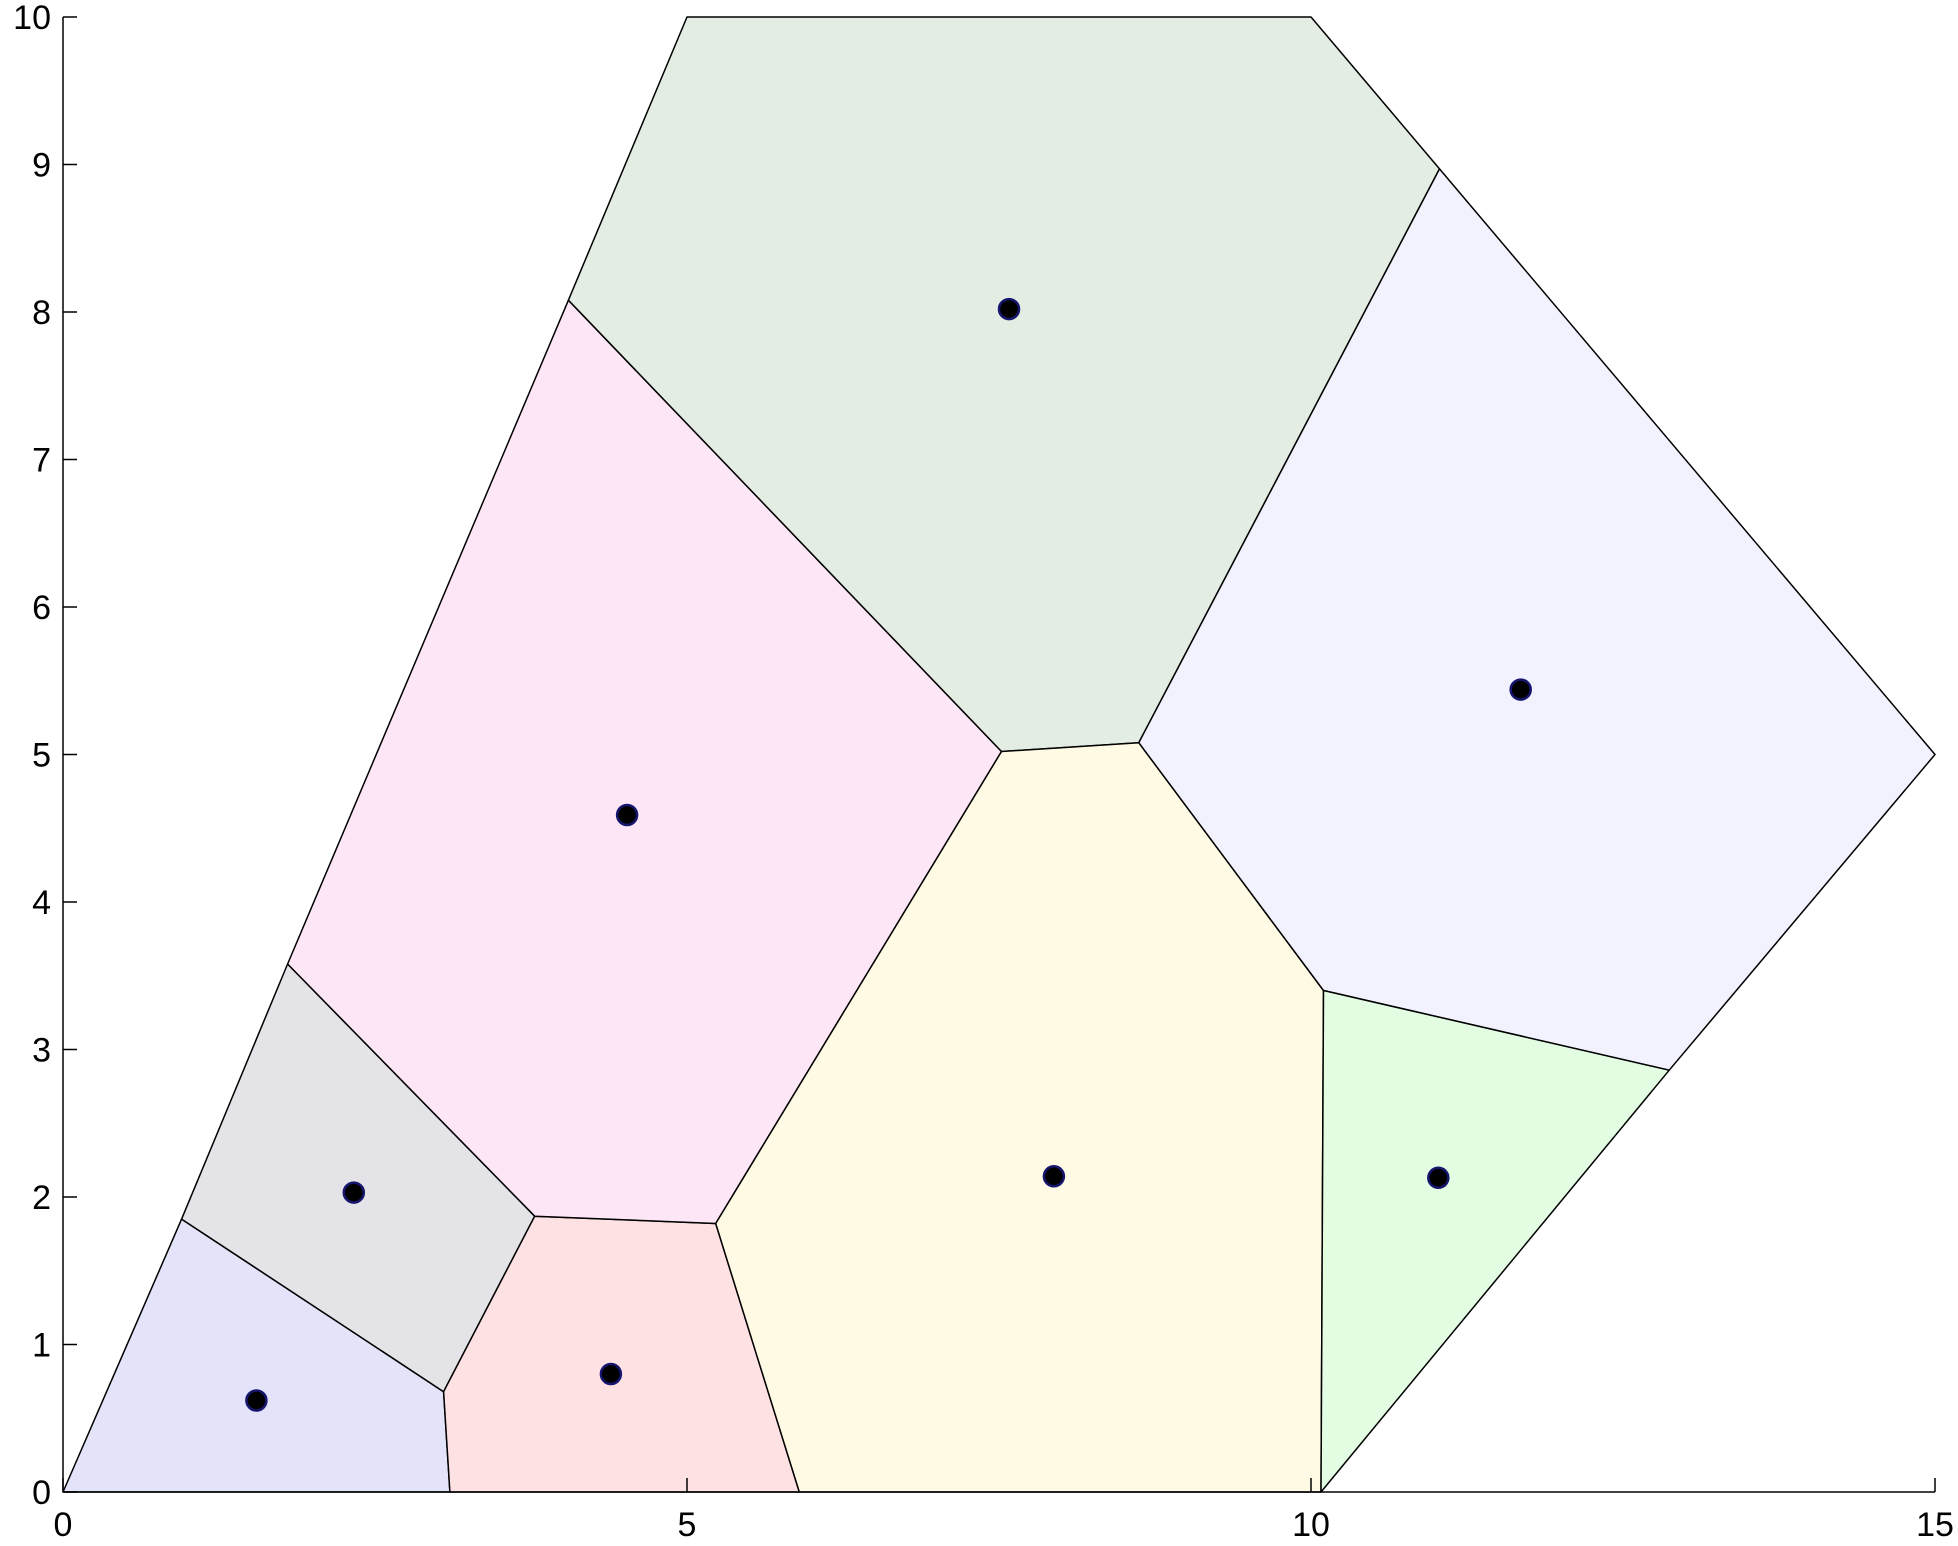  I want to click on y-ticks: 0 1 2 3 4 5 6 7 8 9 10, so click(45, 756).